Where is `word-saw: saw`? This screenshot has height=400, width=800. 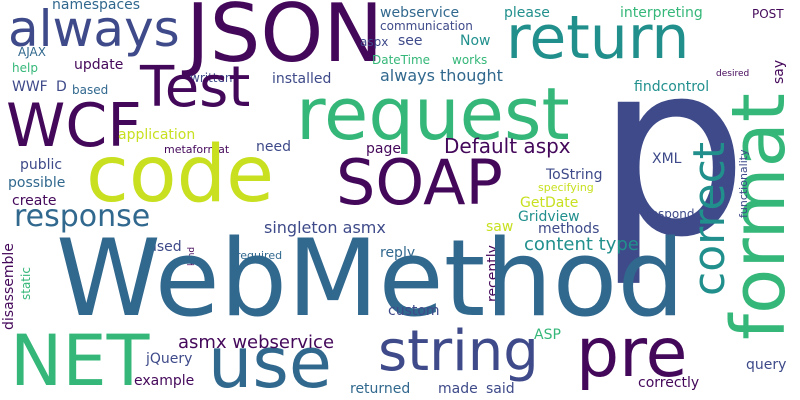 word-saw: saw is located at coordinates (500, 227).